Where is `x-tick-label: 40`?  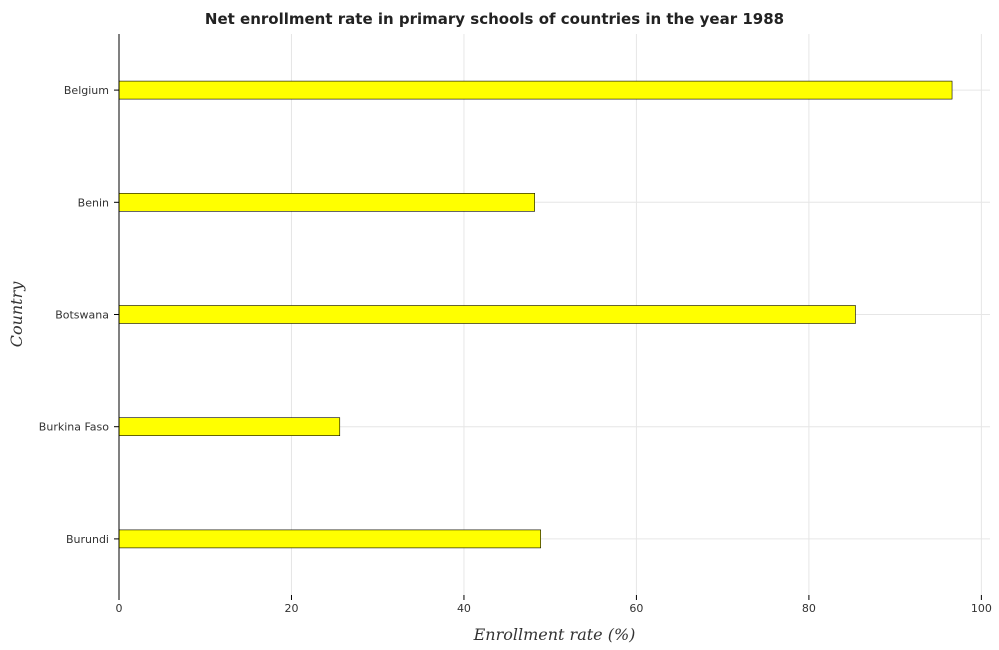
x-tick-label: 40 is located at coordinates (464, 608).